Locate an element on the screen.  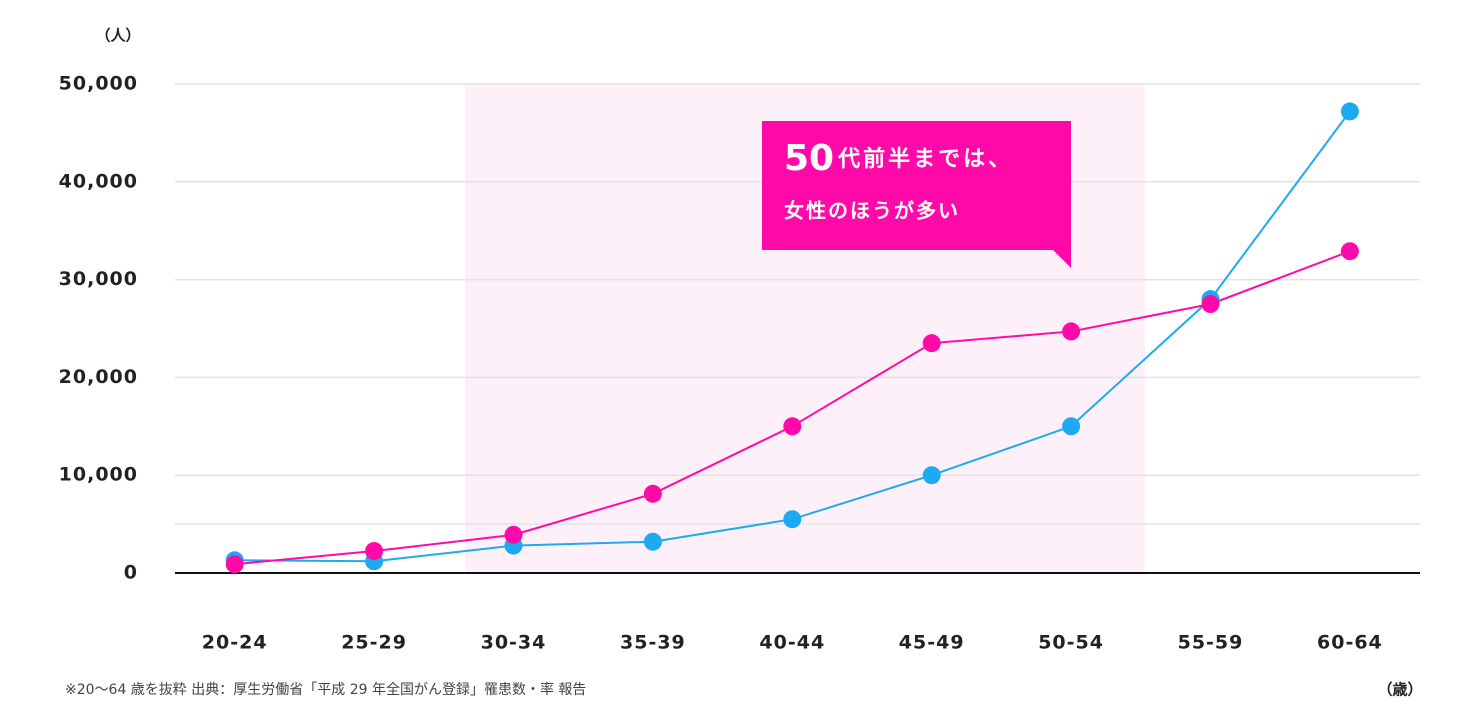
x-tick-label: 20-24 is located at coordinates (235, 643).